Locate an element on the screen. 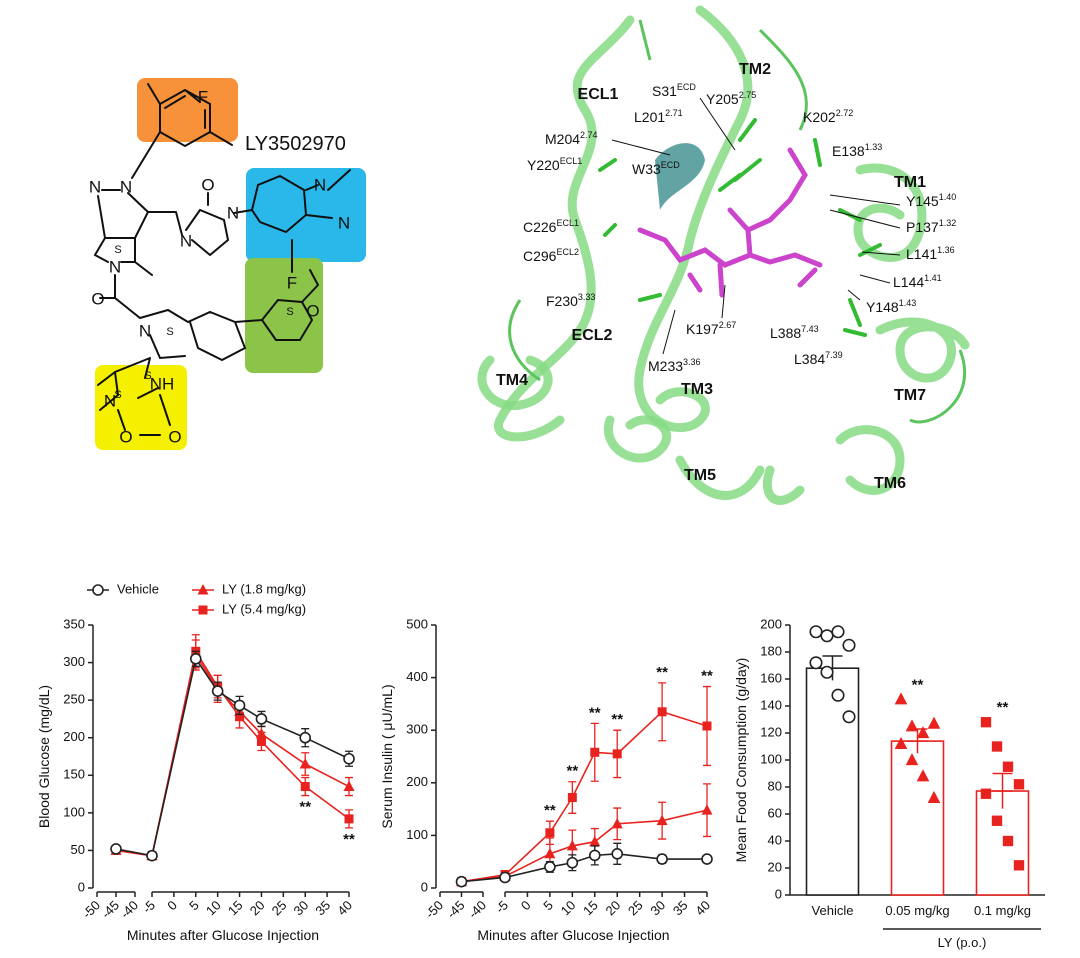  y-tick-label: 250 is located at coordinates (74, 699).